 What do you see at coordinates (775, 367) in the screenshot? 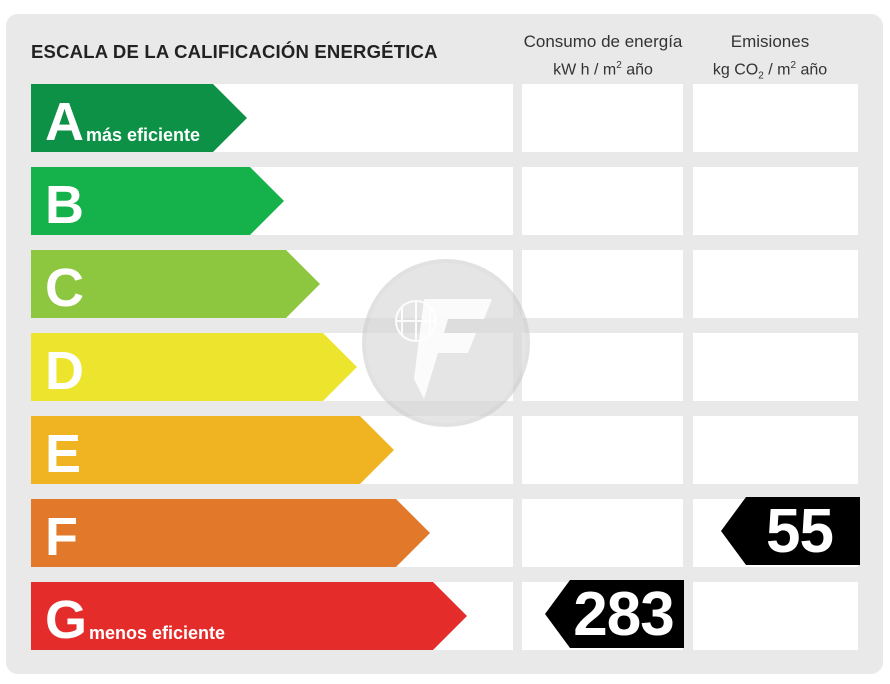
I see `emissions-cell-d` at bounding box center [775, 367].